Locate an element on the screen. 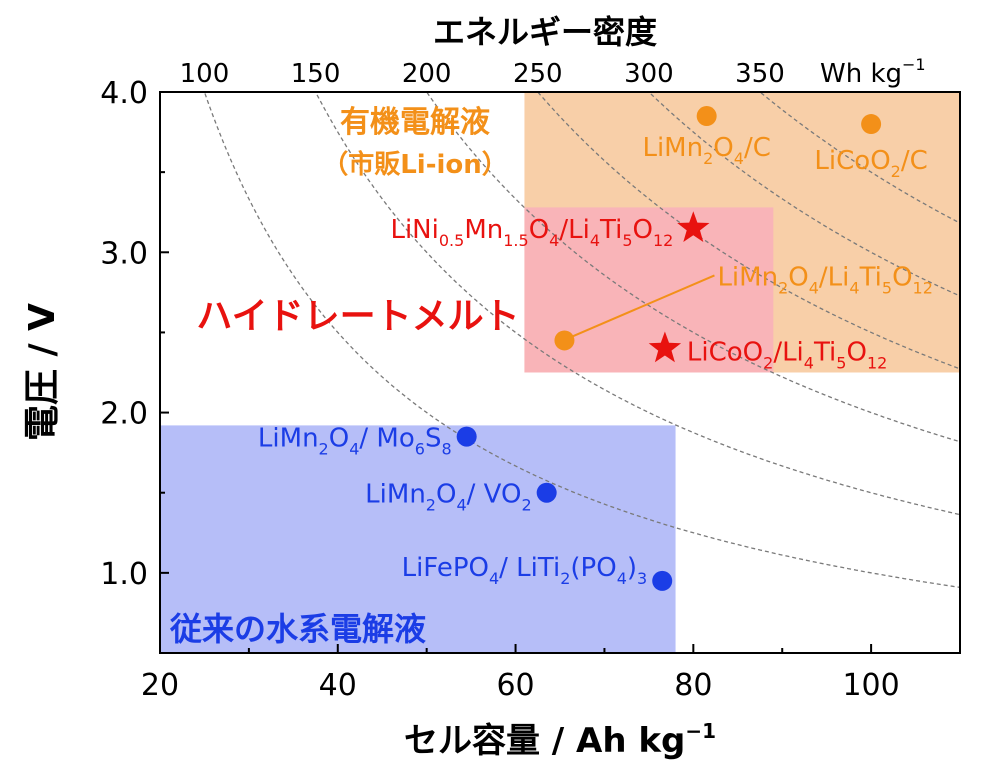  label-segment-7: 3 is located at coordinates (642, 578).